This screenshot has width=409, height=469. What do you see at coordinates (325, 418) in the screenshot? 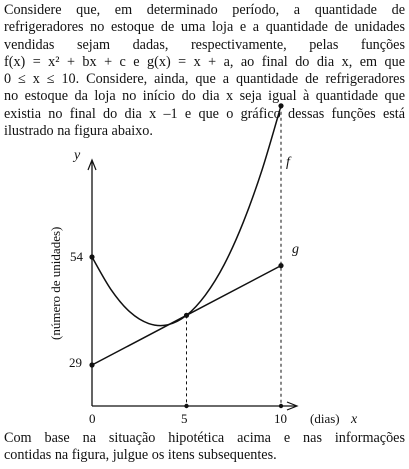
I see `x-axis-label: (dias)` at bounding box center [325, 418].